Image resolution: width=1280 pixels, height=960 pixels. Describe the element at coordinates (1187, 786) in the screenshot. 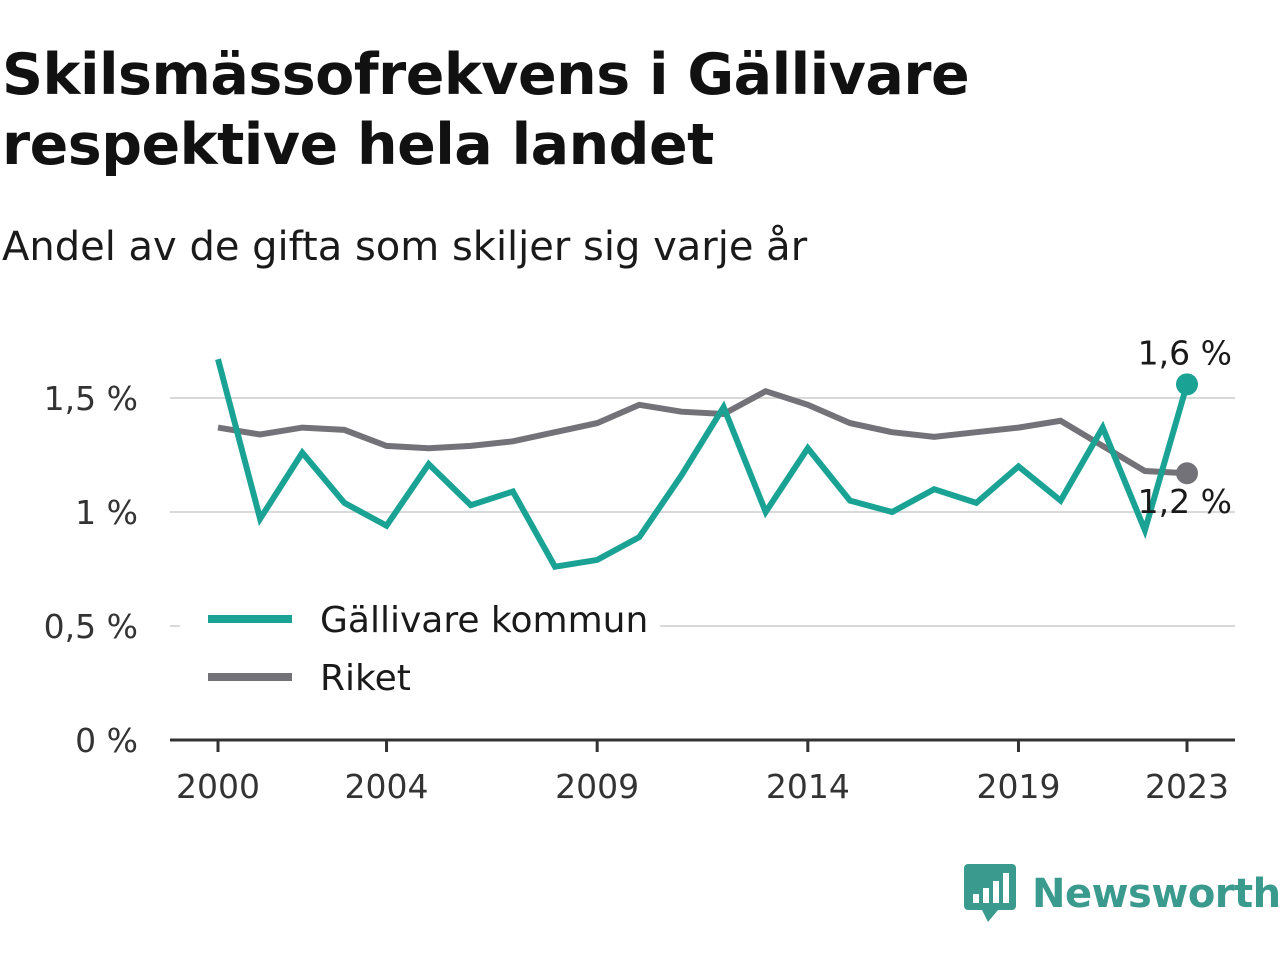

I see `x-tick-label: 2023` at that location.